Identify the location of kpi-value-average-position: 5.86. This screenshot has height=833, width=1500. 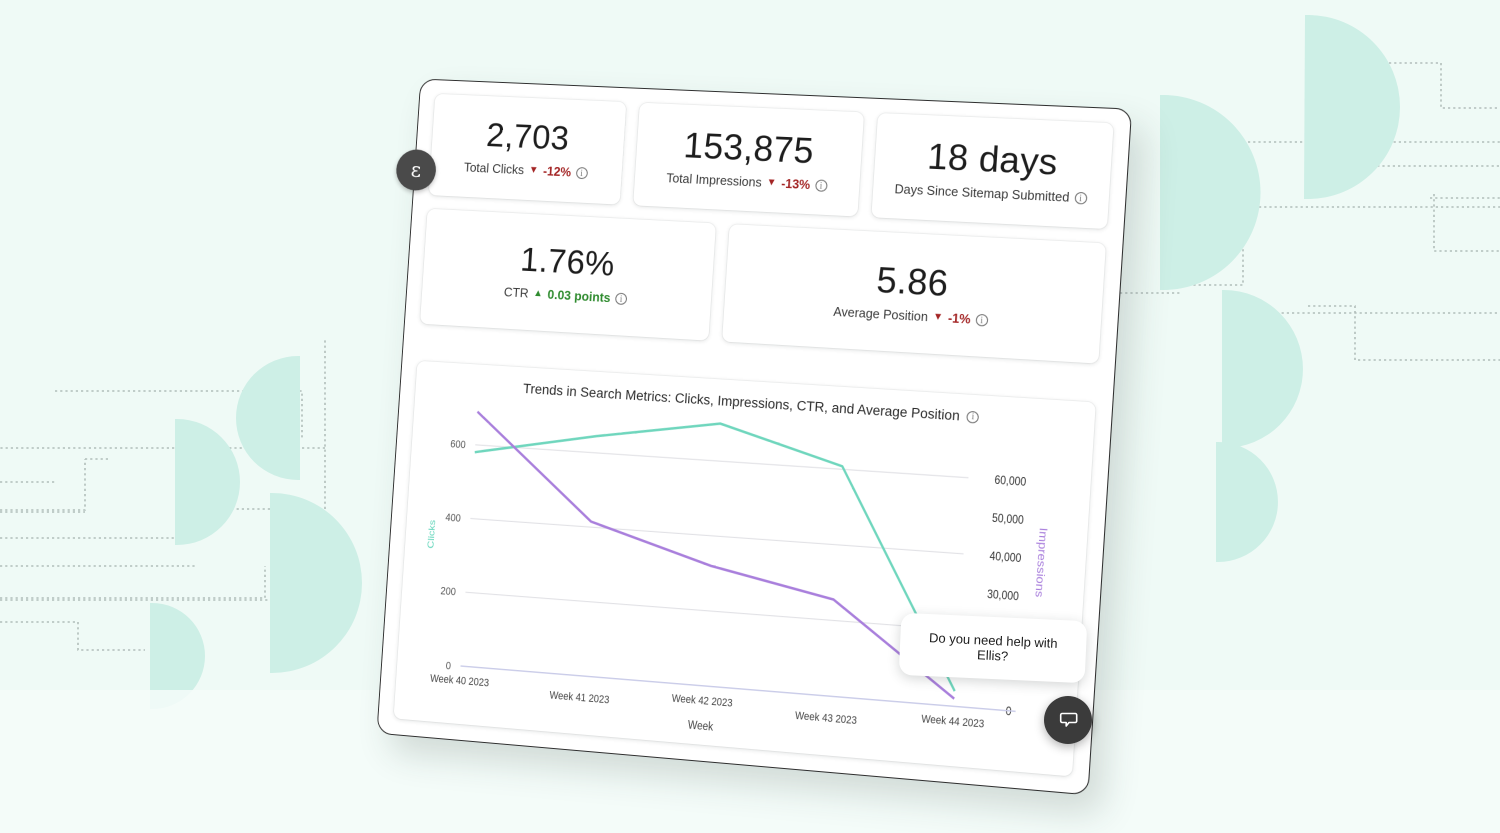
(912, 281).